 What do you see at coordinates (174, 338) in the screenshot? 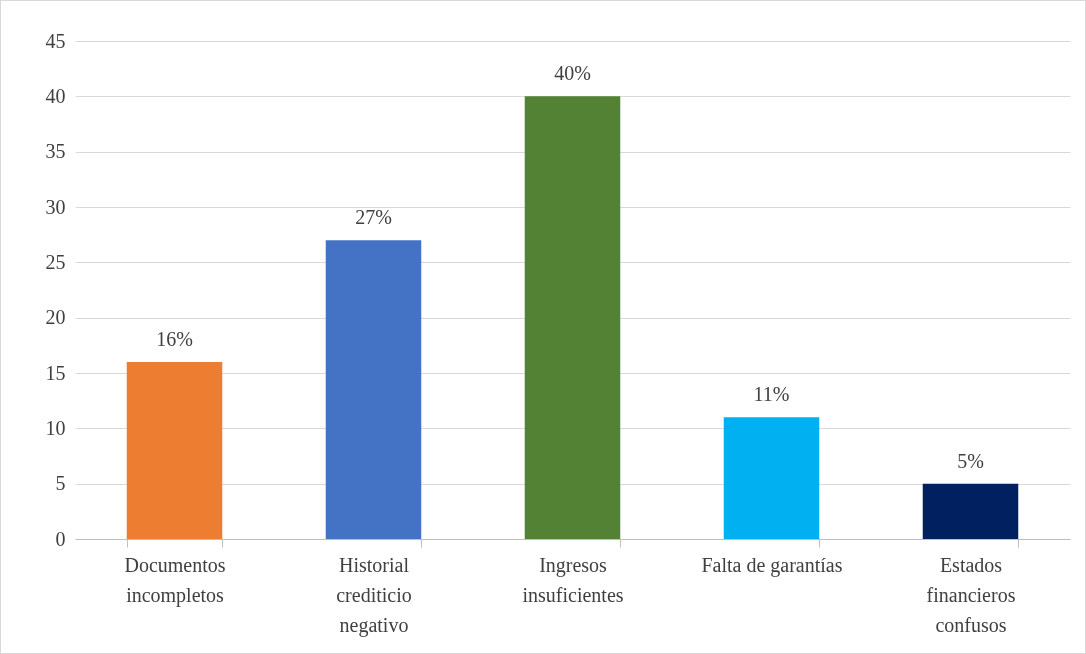
I see `data-label: 16%` at bounding box center [174, 338].